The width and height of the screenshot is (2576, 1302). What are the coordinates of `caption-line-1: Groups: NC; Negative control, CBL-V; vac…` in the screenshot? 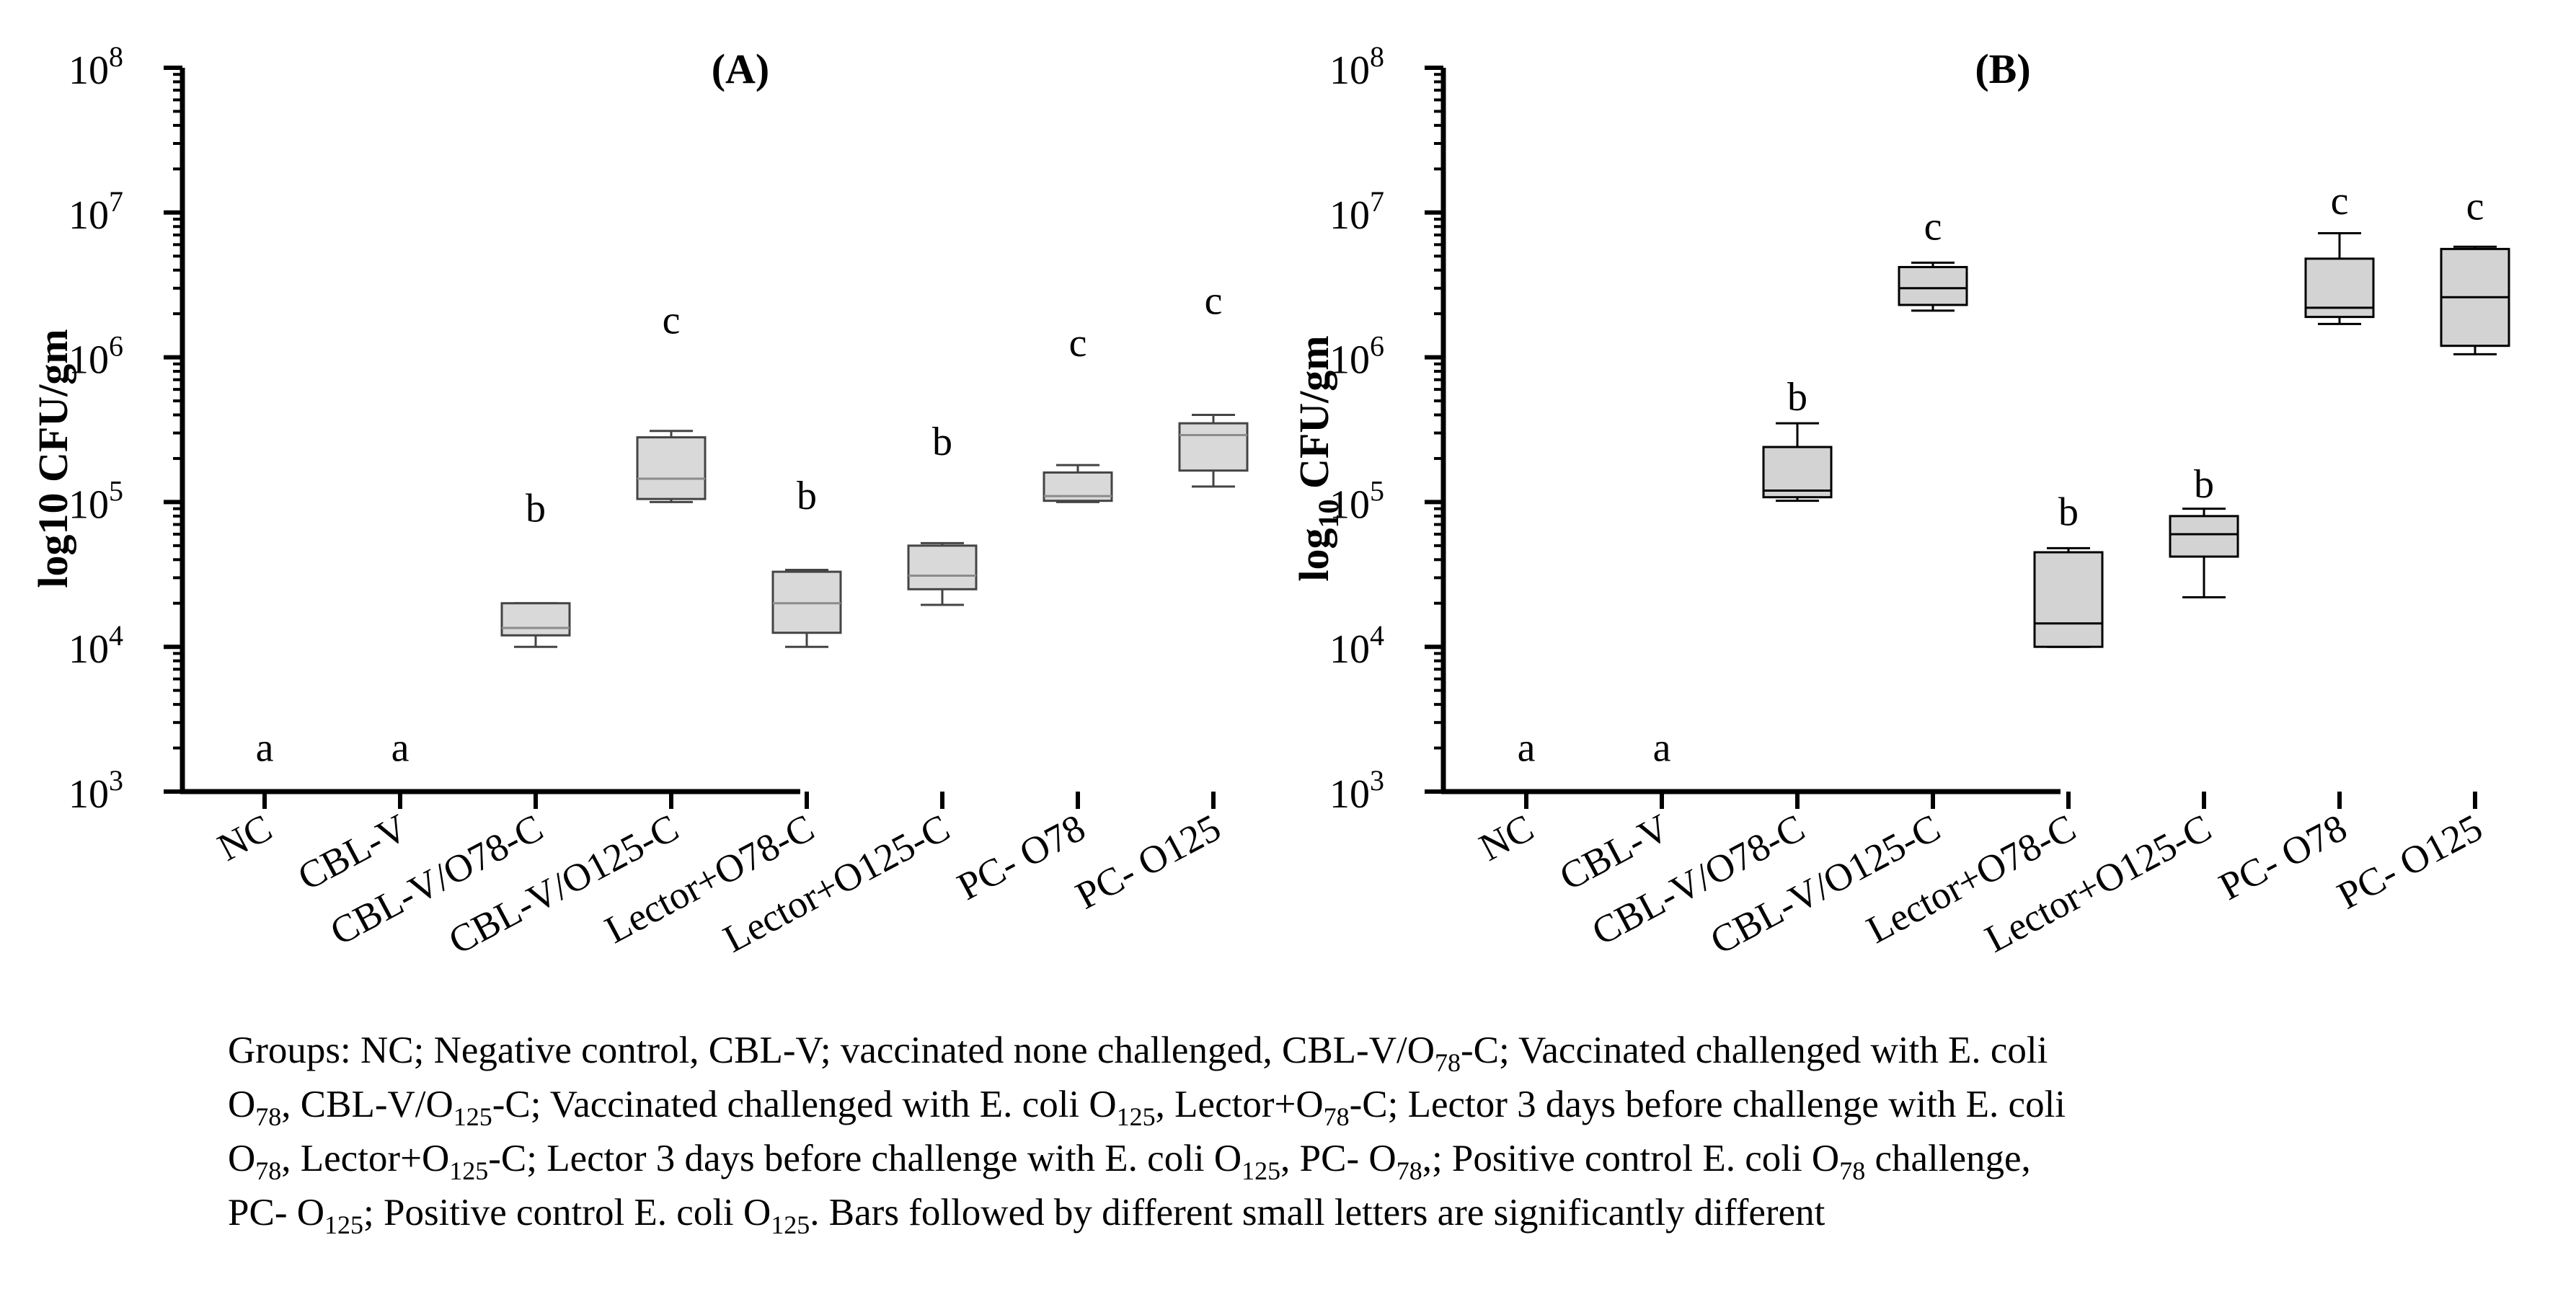 It's located at (1138, 1053).